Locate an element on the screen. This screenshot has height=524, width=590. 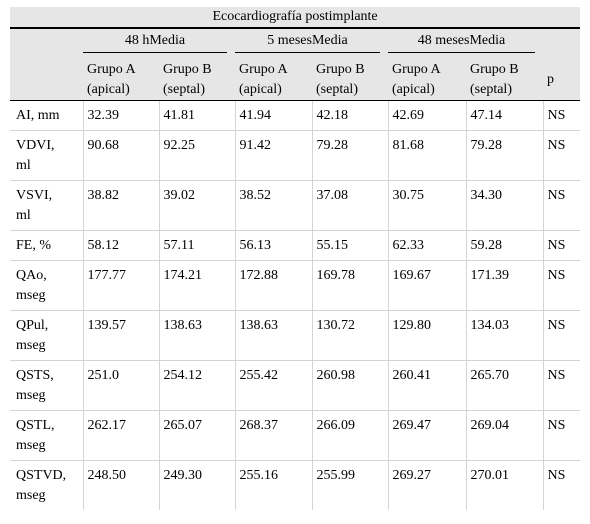
table-cell: 41.94 is located at coordinates (274, 115).